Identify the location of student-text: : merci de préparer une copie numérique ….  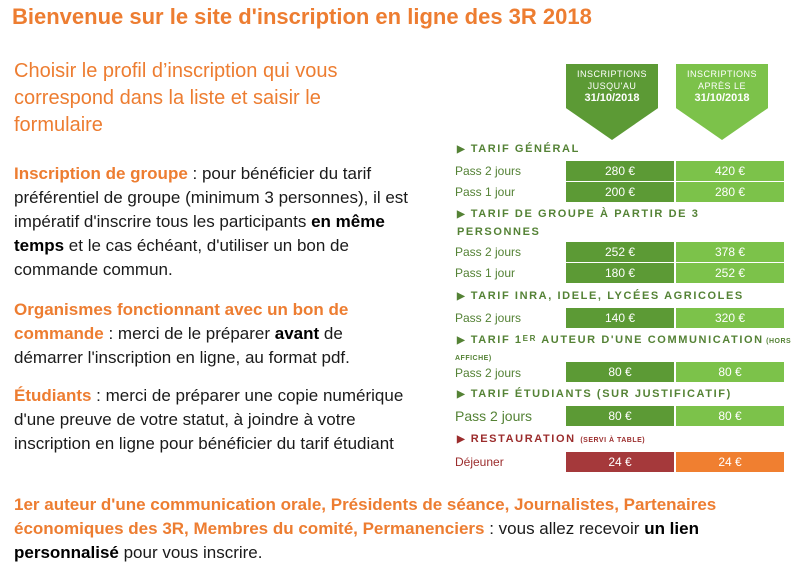
(209, 419).